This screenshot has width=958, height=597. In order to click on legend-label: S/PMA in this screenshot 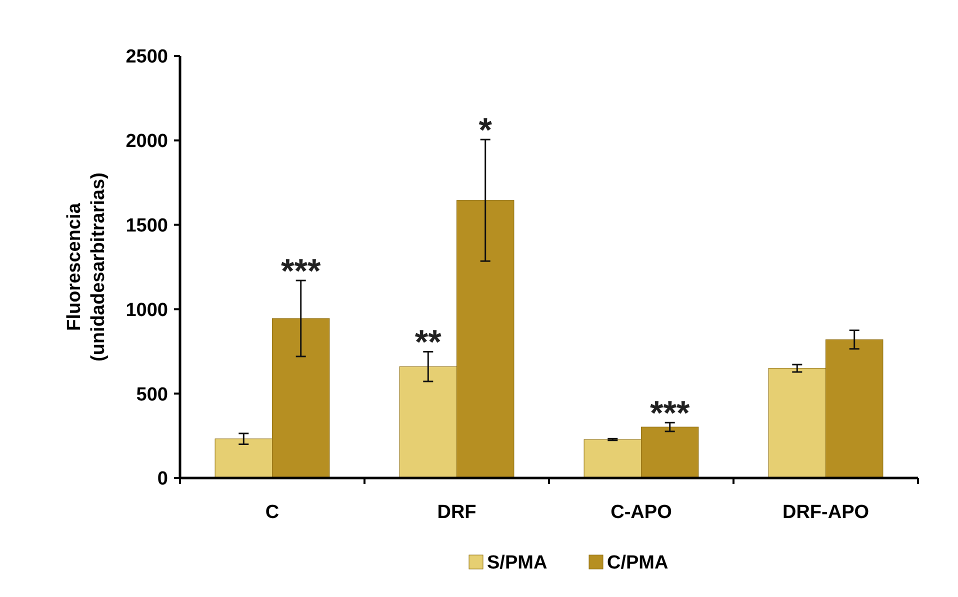, I will do `click(517, 563)`.